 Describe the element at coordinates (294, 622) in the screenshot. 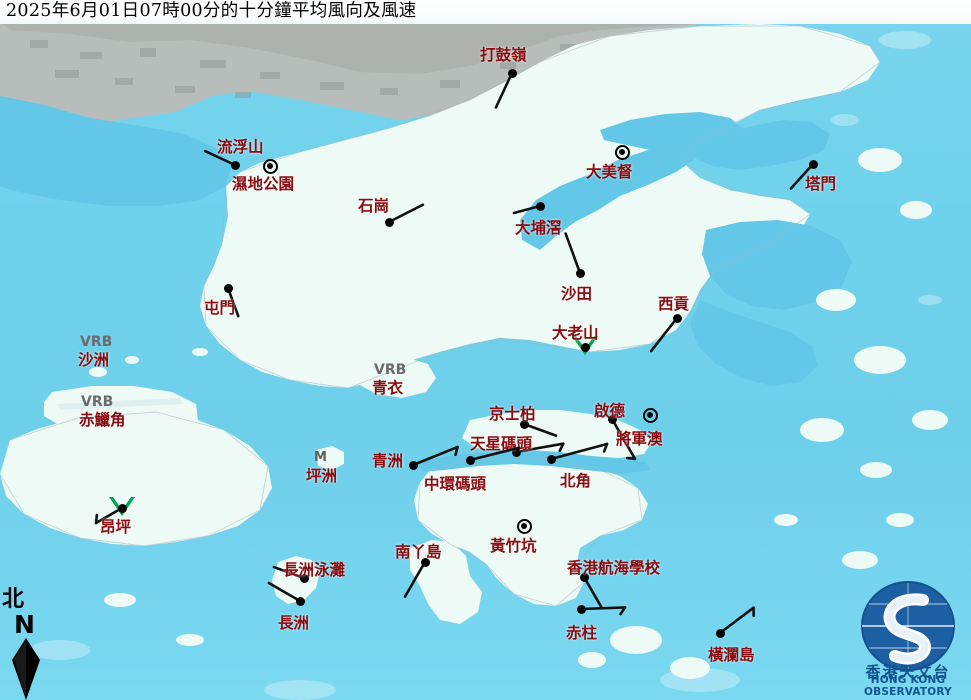

I see `station-label-station: 長洲` at that location.